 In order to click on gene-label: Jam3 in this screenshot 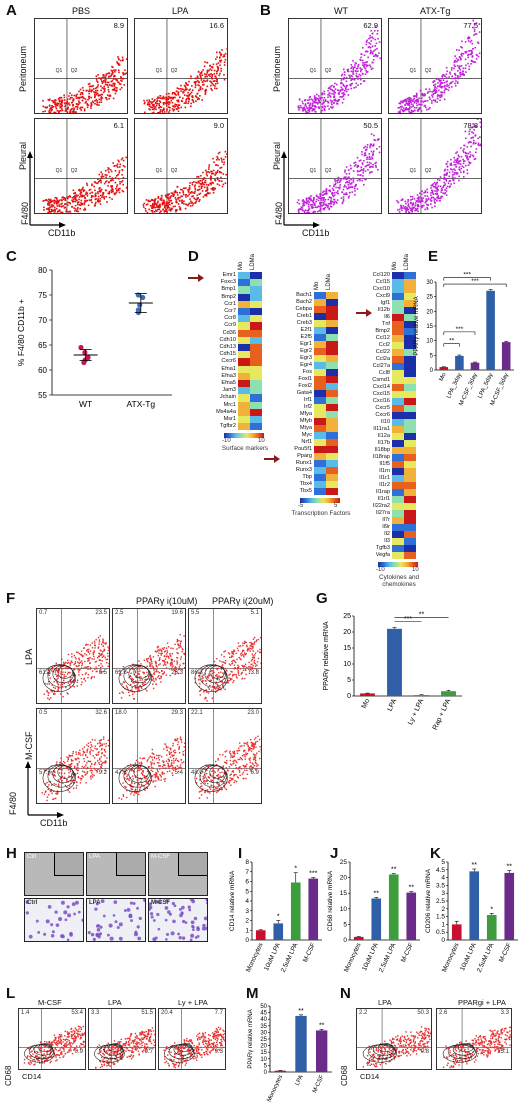, I will do `click(229, 390)`.